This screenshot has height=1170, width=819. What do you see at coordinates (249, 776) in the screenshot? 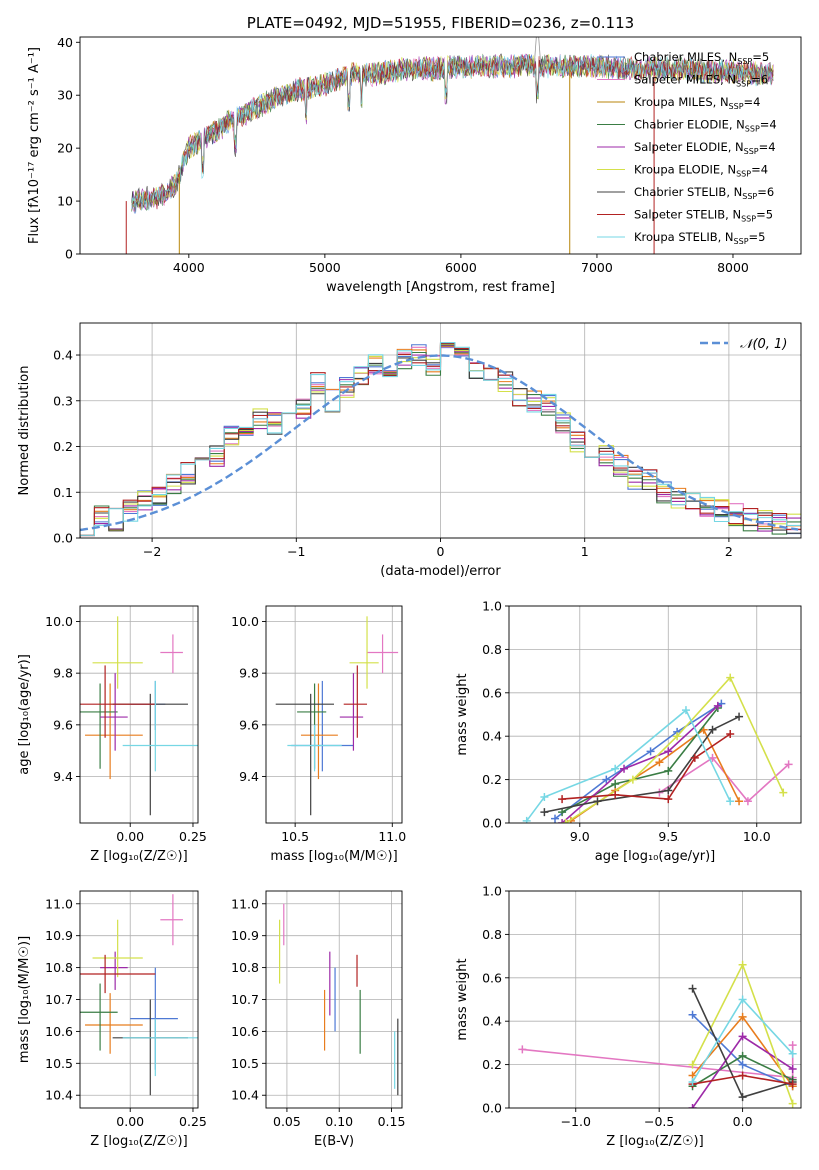
I see `y-tick-label: 9.4` at bounding box center [249, 776].